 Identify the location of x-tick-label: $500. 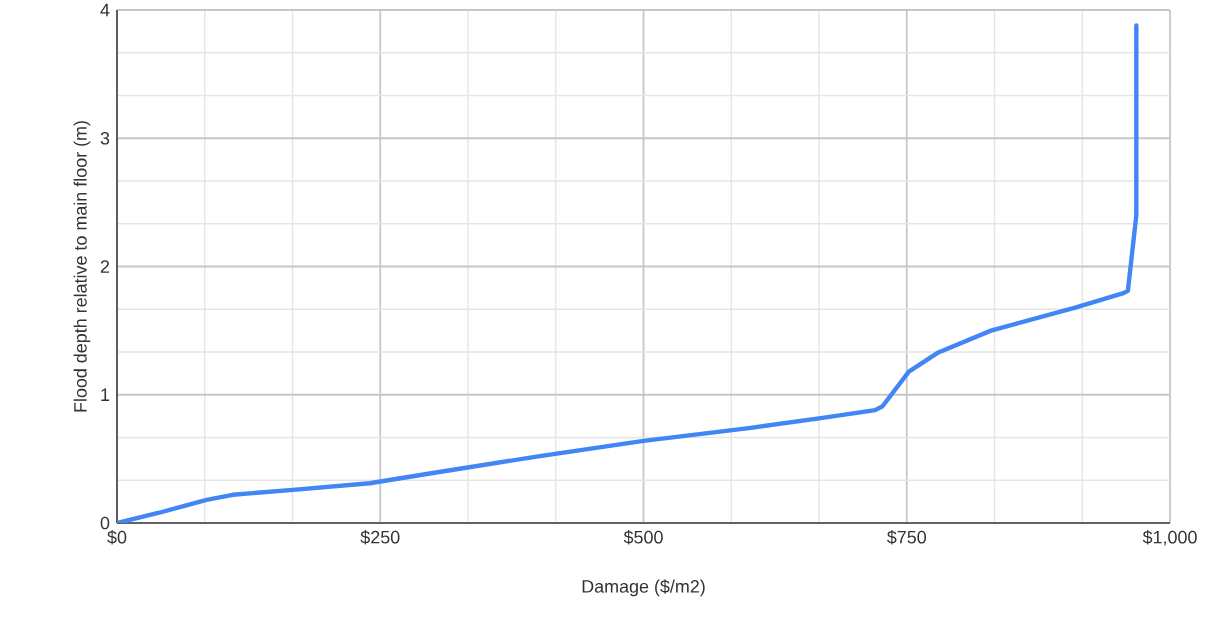
(643, 537).